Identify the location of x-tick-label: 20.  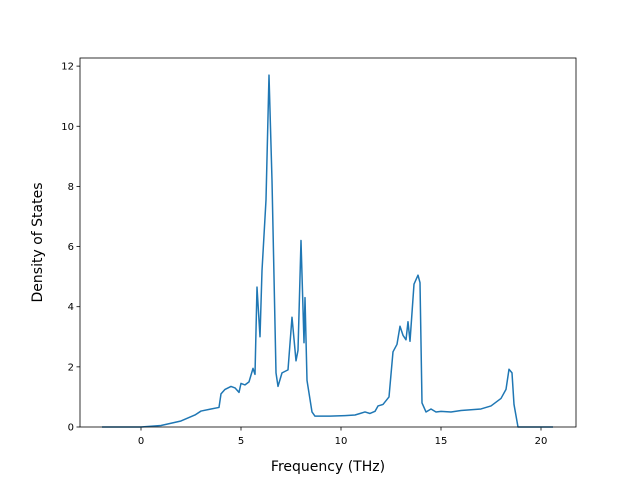
(541, 441).